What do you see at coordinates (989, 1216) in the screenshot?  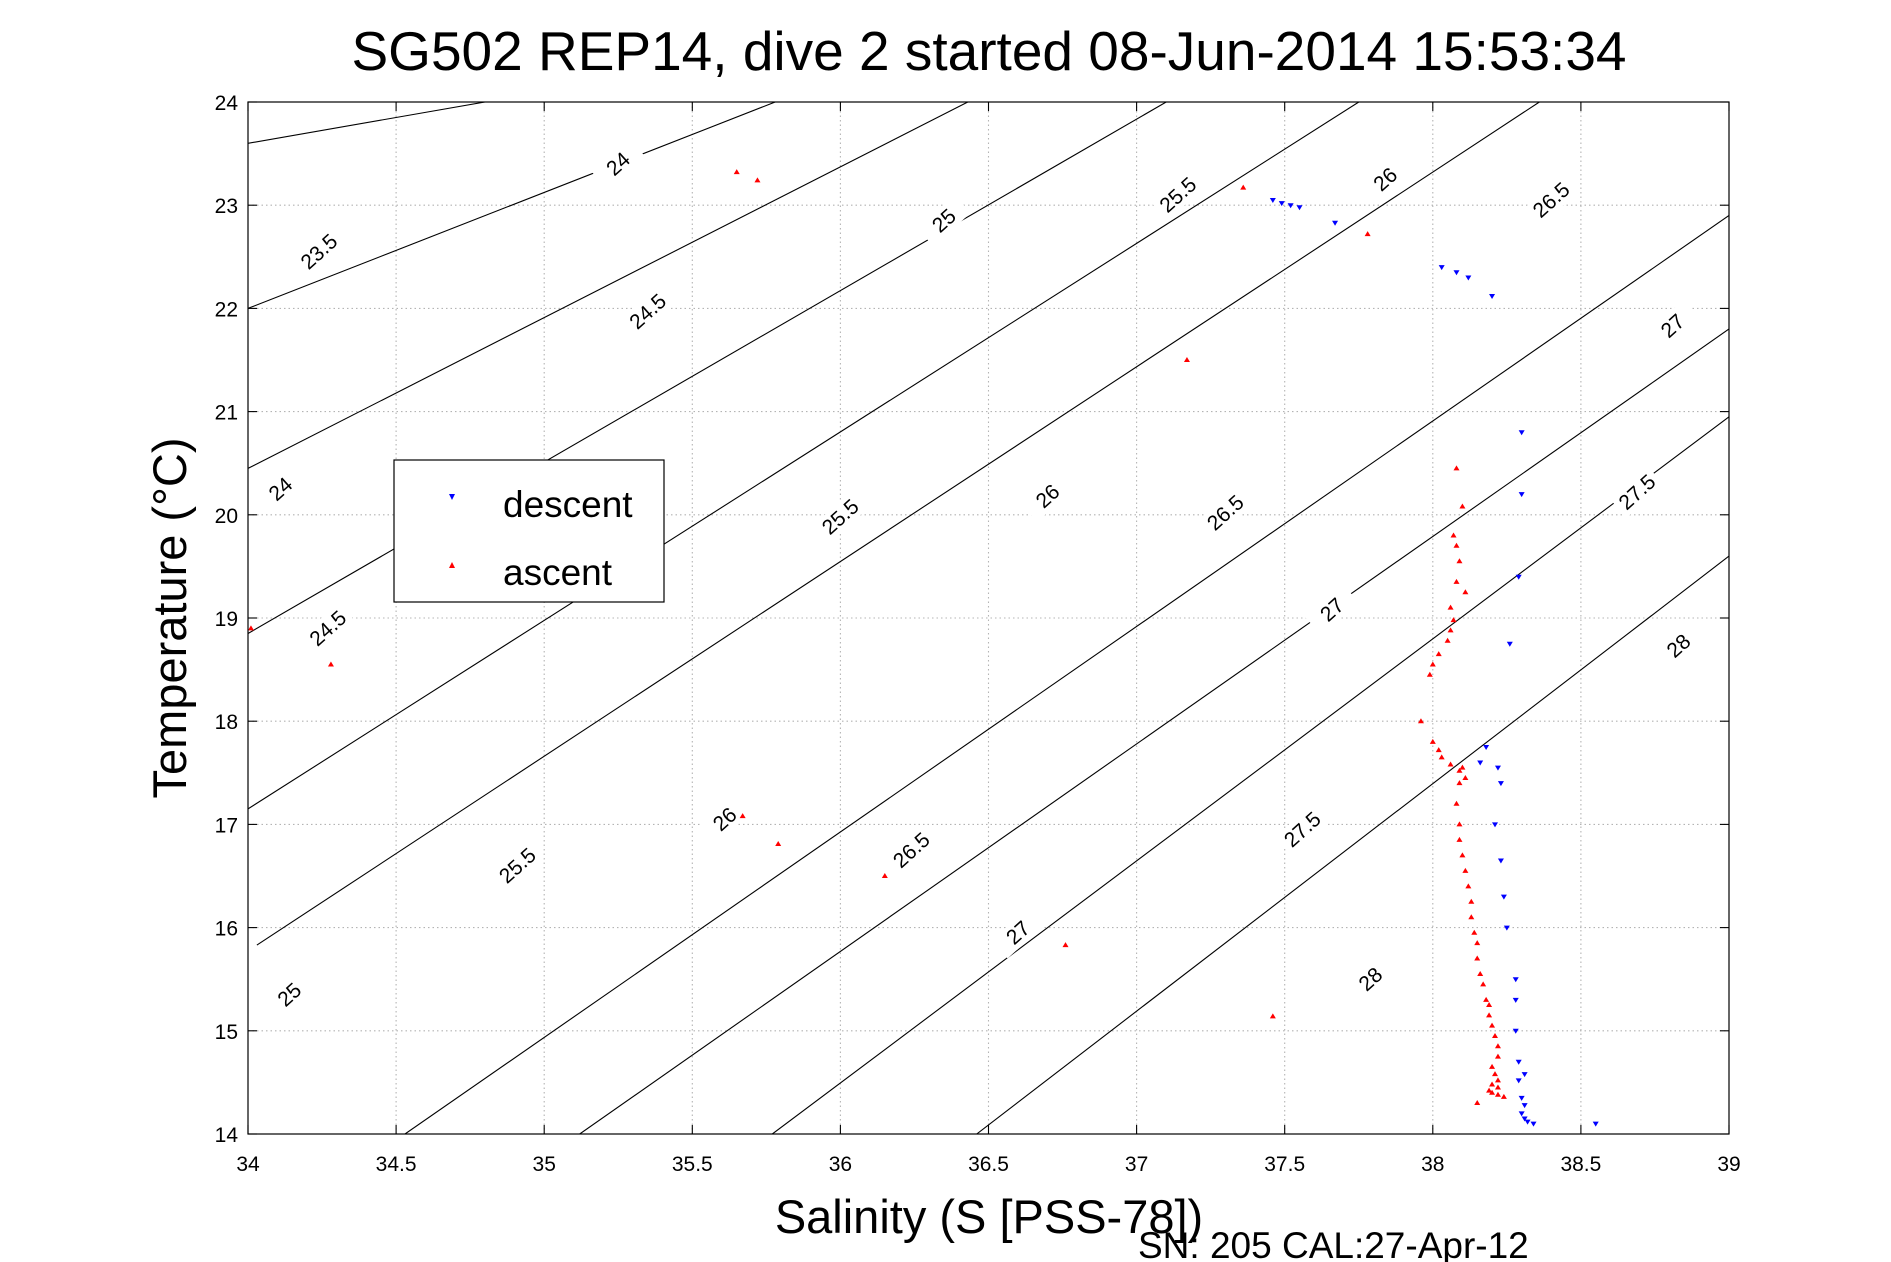 I see `x-axis-label: Salinity (S [PSS-78])` at bounding box center [989, 1216].